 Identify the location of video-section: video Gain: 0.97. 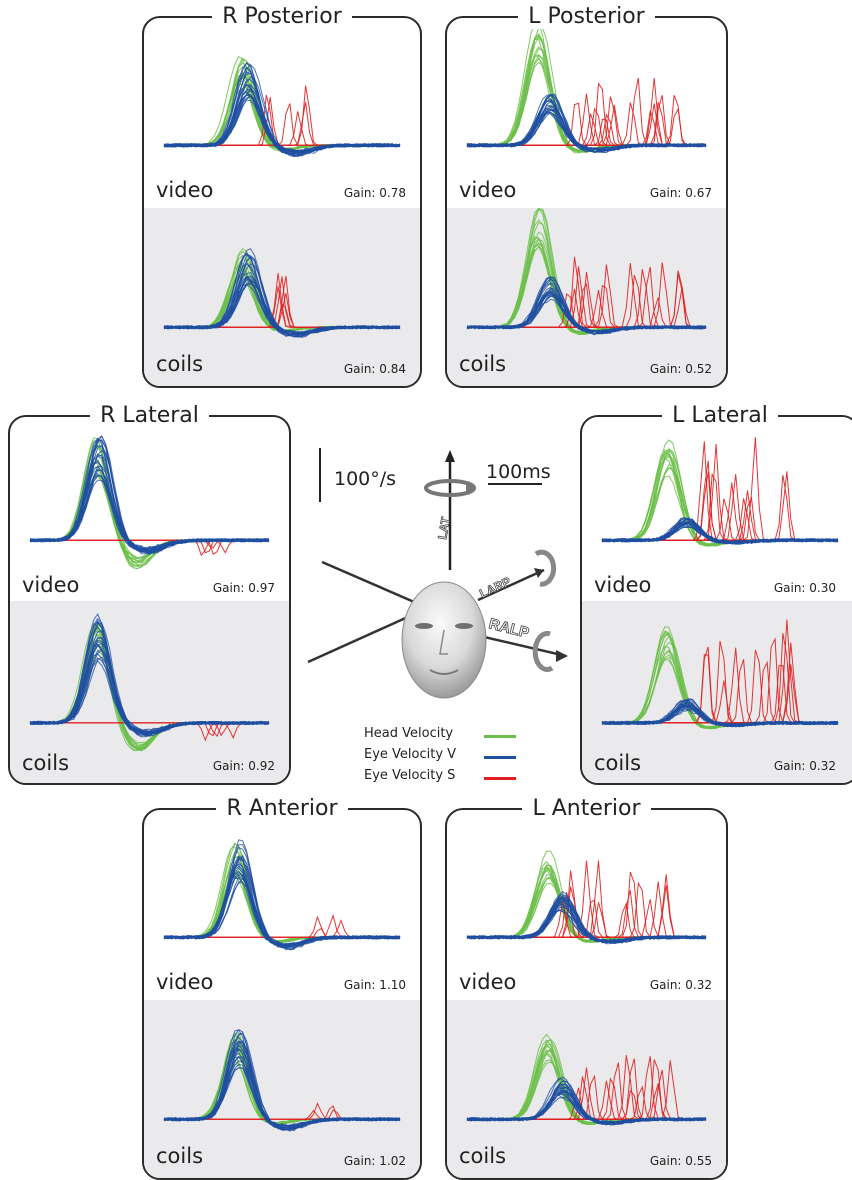
(149, 509).